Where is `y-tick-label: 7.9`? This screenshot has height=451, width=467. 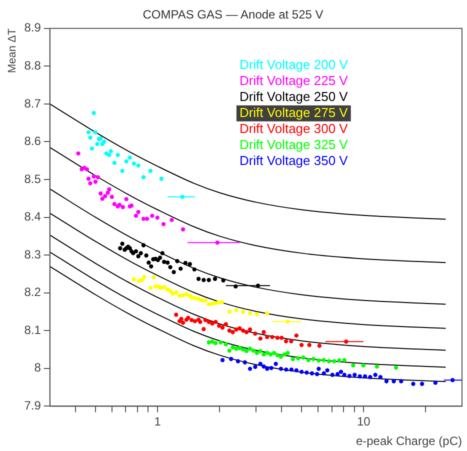
y-tick-label: 7.9 is located at coordinates (33, 405).